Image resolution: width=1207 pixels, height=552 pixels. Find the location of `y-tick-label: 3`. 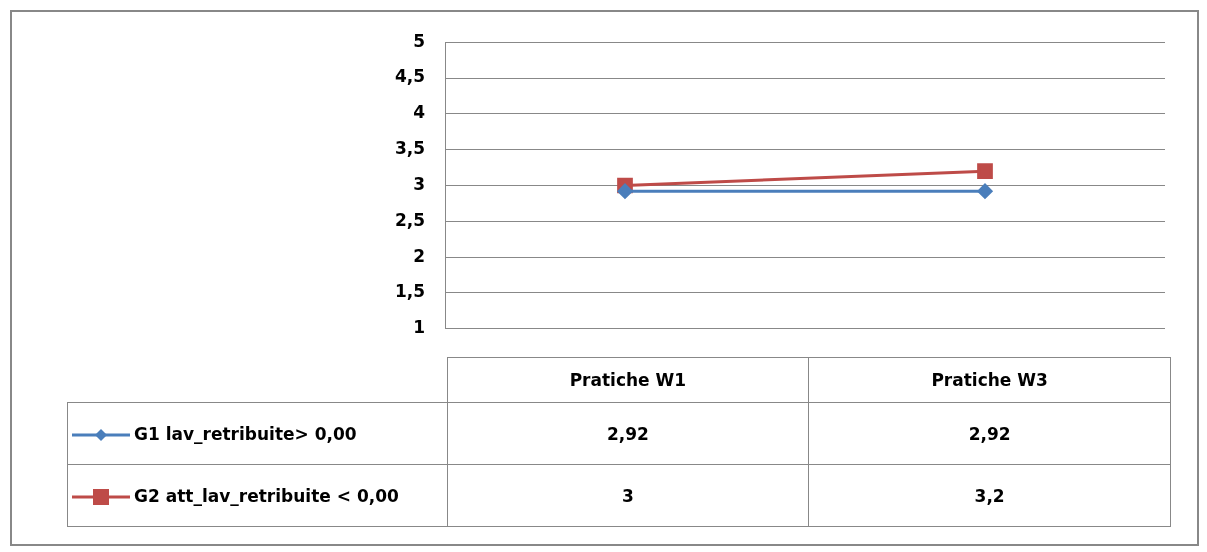

y-tick-label: 3 is located at coordinates (419, 183).